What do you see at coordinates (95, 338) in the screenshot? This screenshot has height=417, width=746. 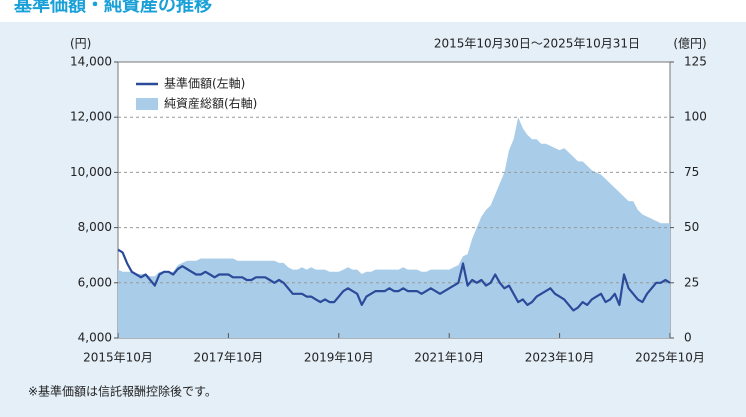 I see `y-tick-label: 4,000` at bounding box center [95, 338].